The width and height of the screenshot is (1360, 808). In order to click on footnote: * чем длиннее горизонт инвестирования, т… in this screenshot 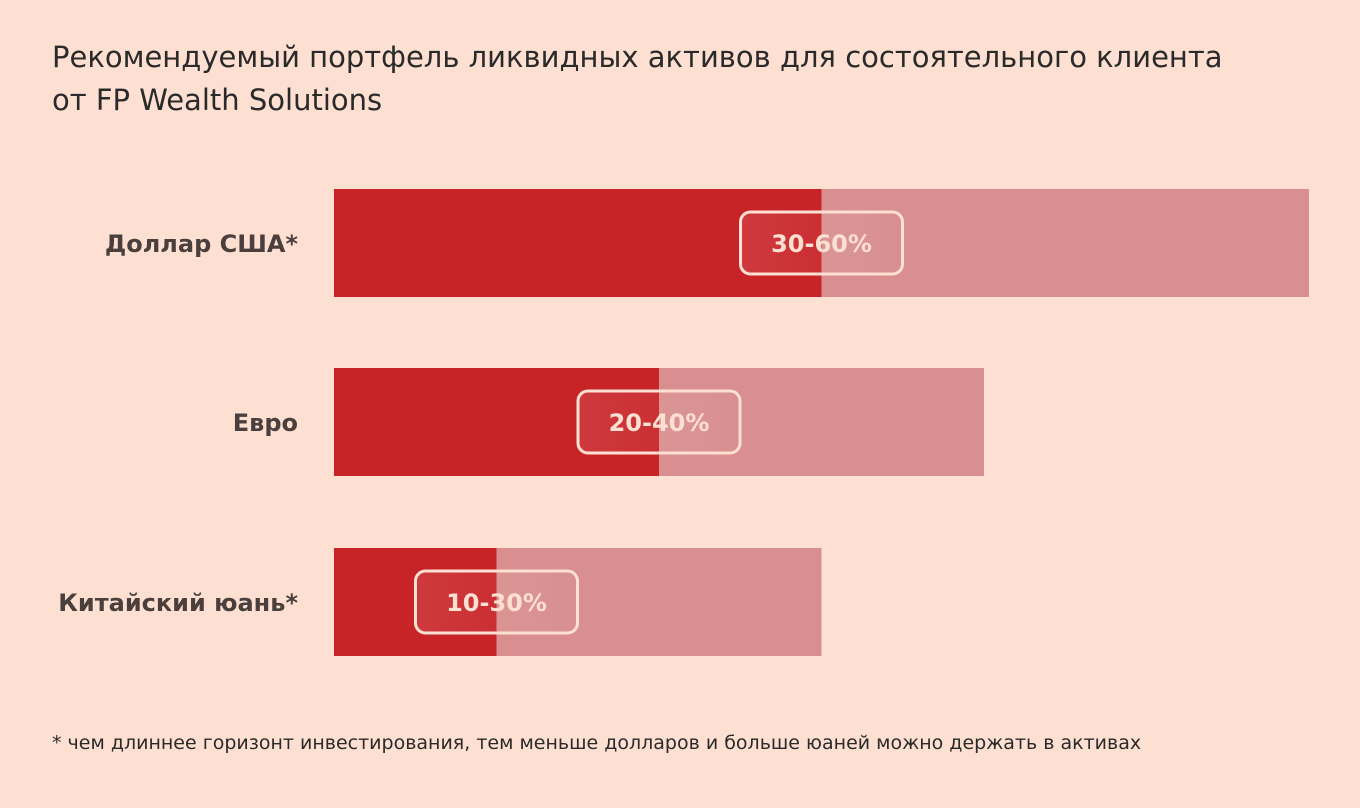, I will do `click(597, 743)`.